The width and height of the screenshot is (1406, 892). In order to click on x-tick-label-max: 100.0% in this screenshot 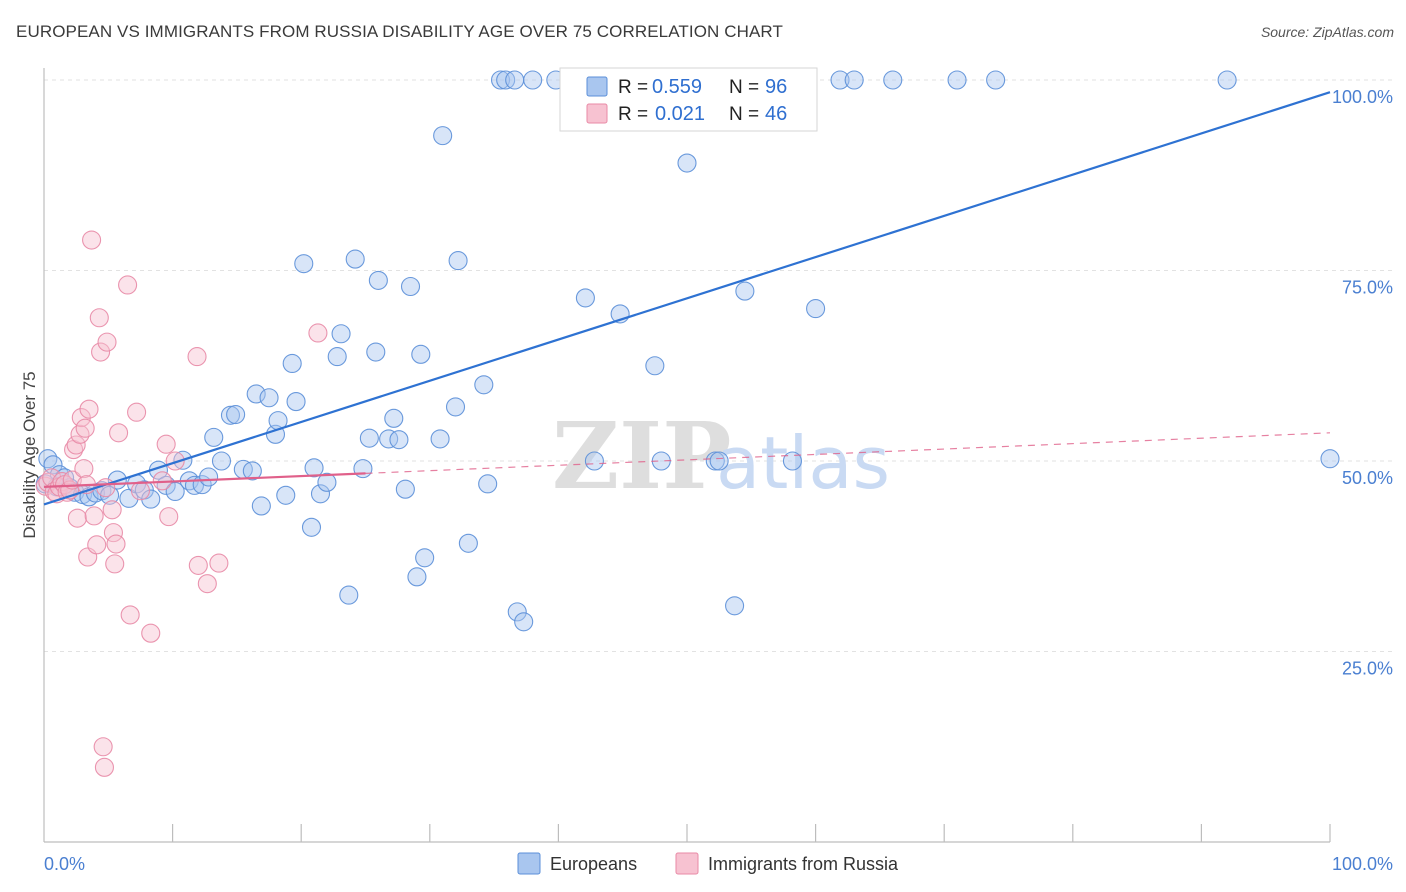, I will do `click(1362, 864)`.